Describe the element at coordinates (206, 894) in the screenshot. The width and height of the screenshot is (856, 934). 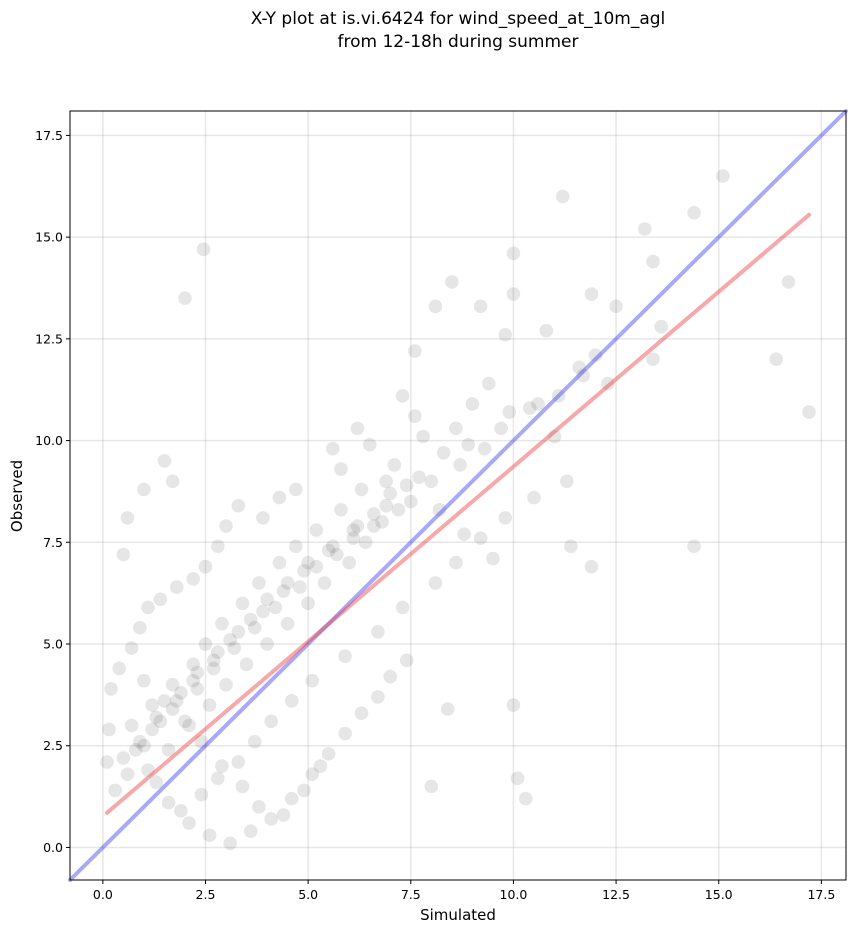
I see `x-tick-label: 2.5` at that location.